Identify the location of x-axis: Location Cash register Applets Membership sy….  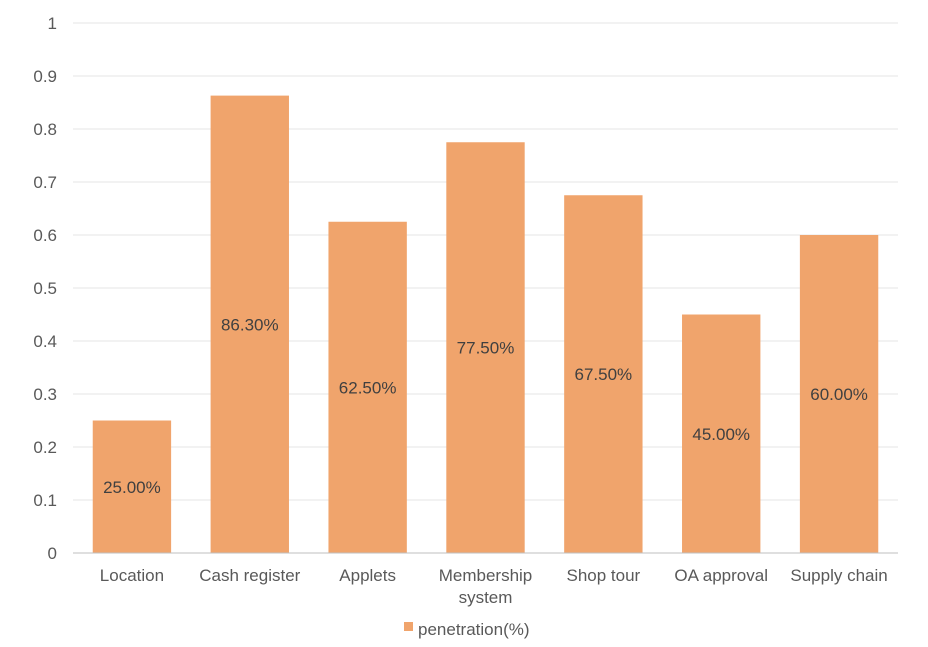
(485, 579).